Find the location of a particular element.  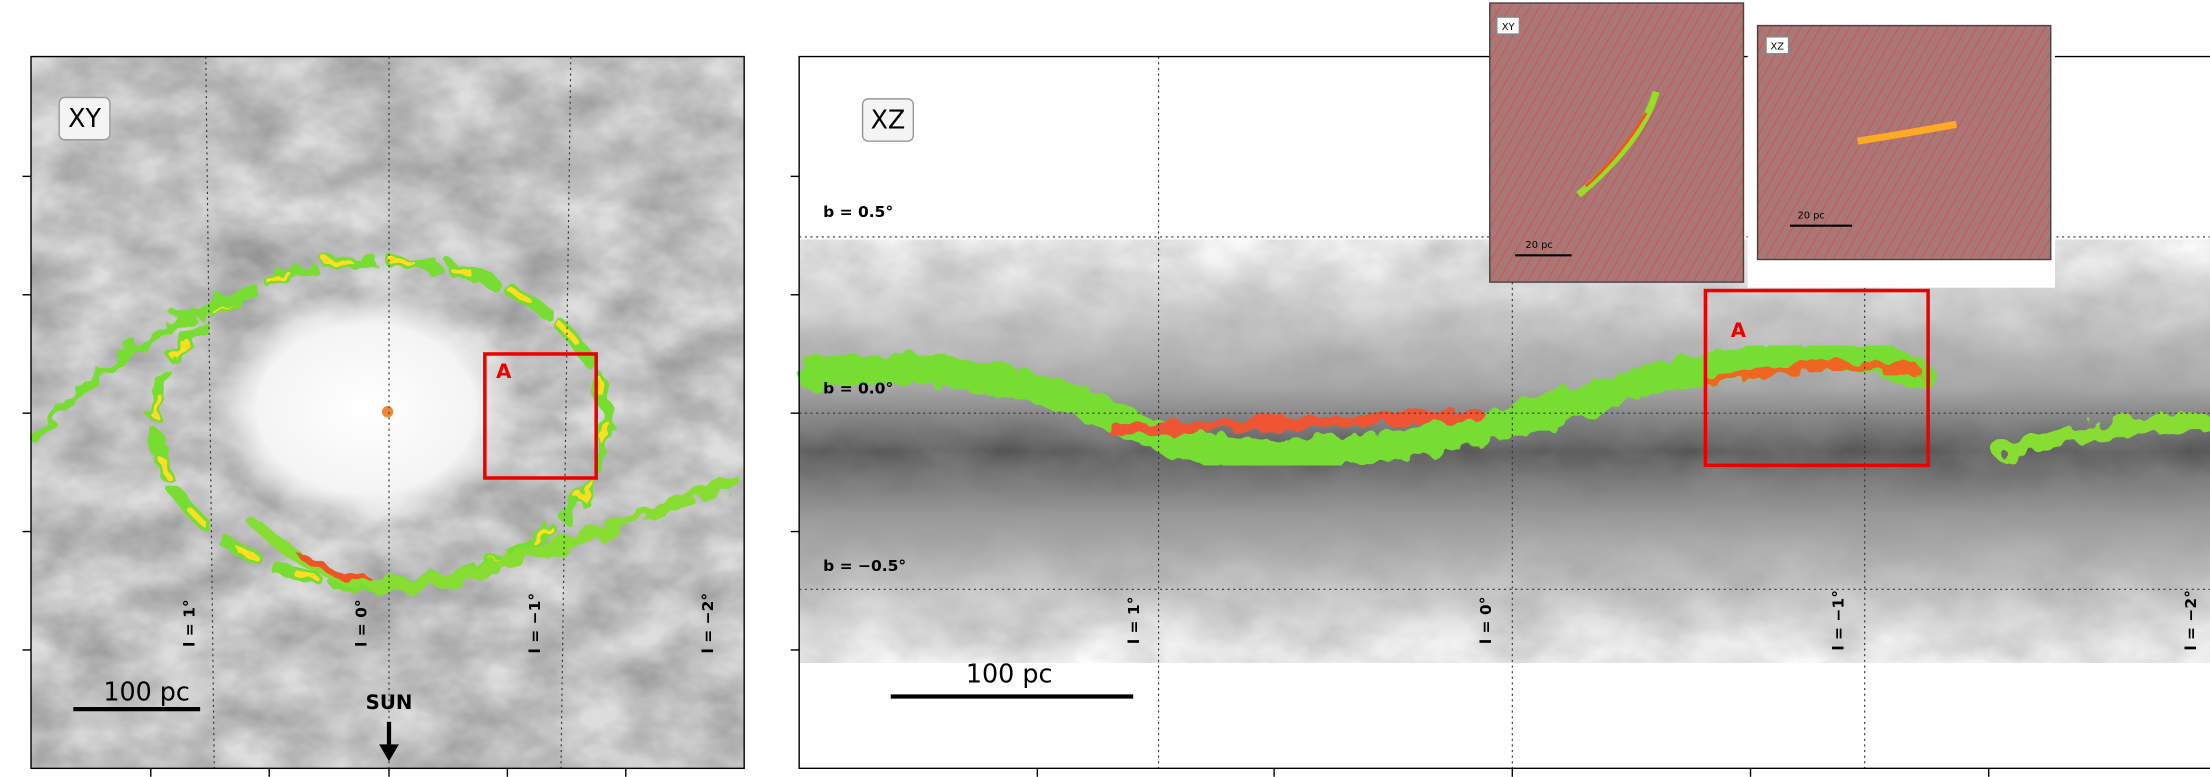

latitude-label: b = −0.5° is located at coordinates (864, 566).